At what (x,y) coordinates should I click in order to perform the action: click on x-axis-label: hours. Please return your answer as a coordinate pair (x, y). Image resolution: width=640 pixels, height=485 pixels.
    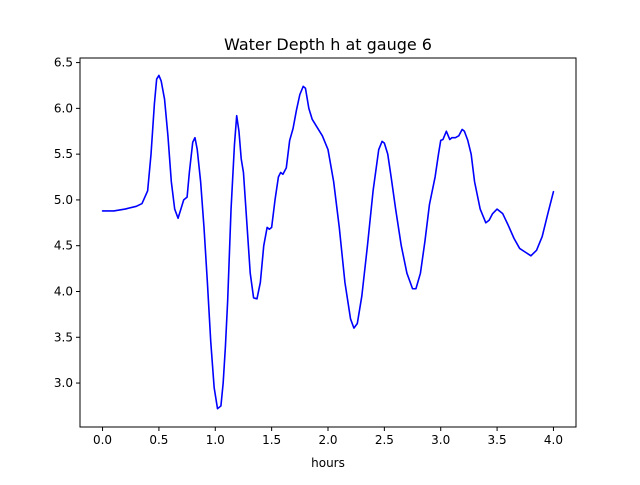
    Looking at the image, I should click on (328, 463).